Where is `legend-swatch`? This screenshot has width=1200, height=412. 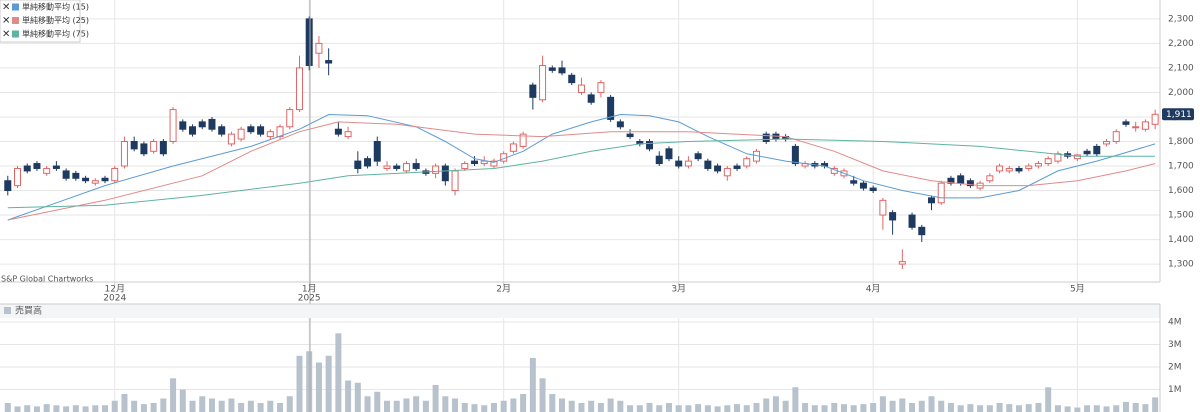
legend-swatch is located at coordinates (15, 20).